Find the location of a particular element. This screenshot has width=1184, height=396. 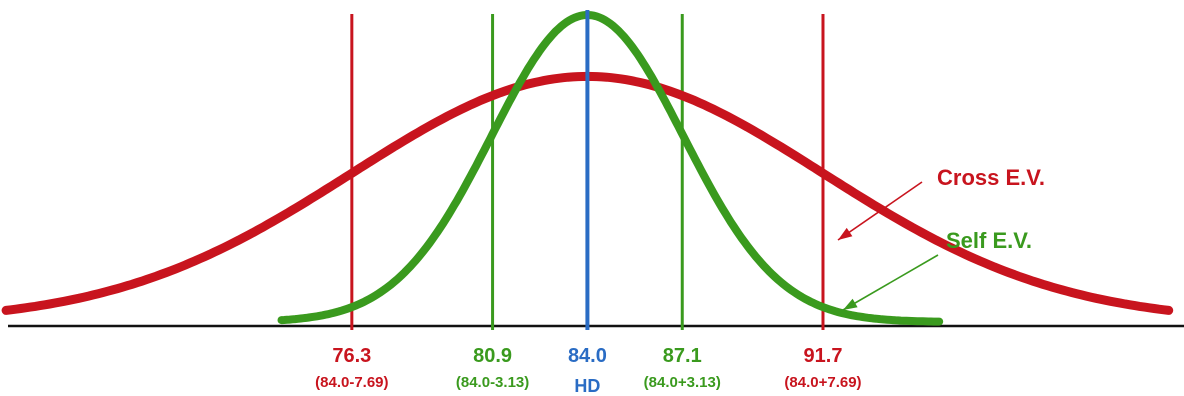

marker-formula-label: (84.0+3.13) is located at coordinates (682, 382).